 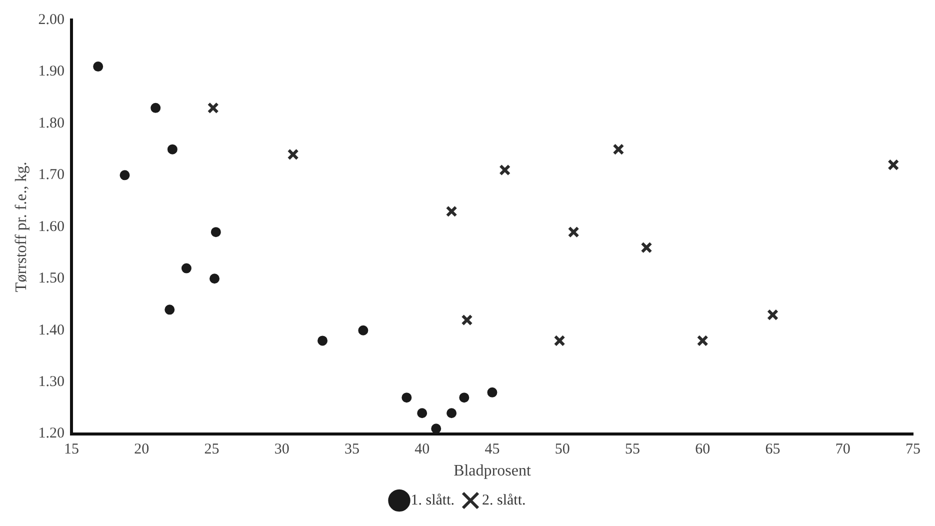 What do you see at coordinates (842, 450) in the screenshot?
I see `x-tick-label: 70` at bounding box center [842, 450].